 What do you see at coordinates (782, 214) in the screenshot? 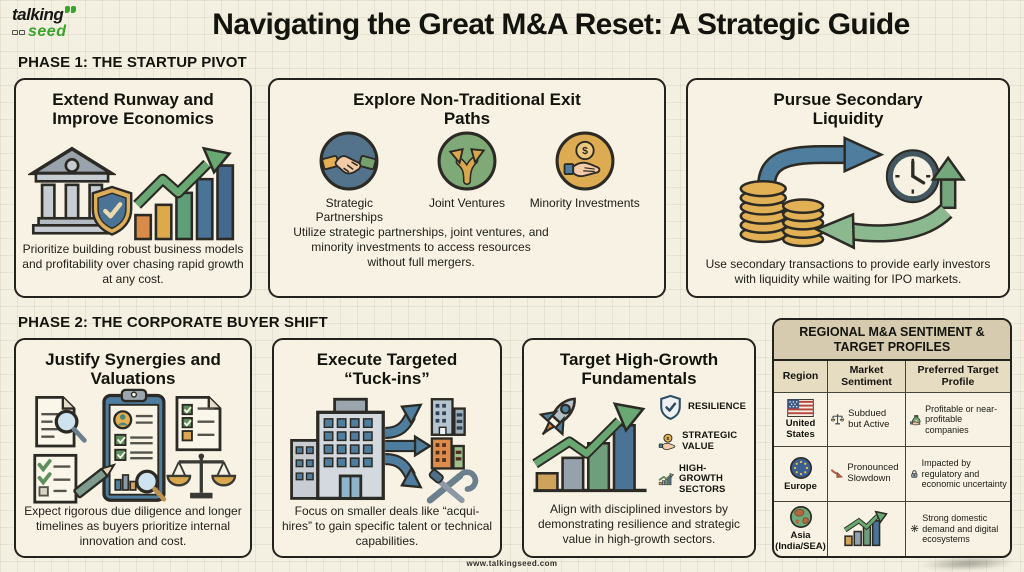
I see `coin-stack-icon` at bounding box center [782, 214].